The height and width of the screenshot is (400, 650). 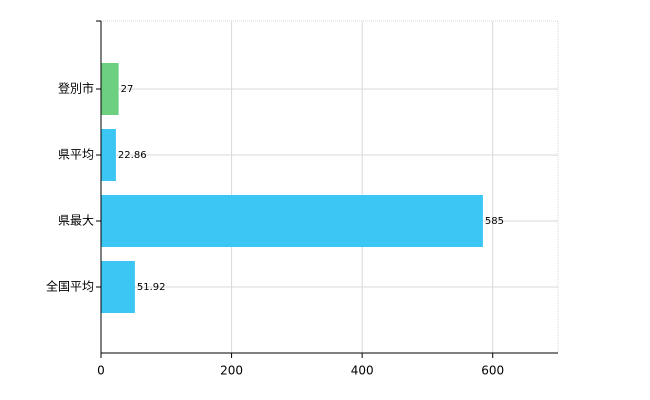 I want to click on y-tick-label: 全国平均, so click(x=70, y=286).